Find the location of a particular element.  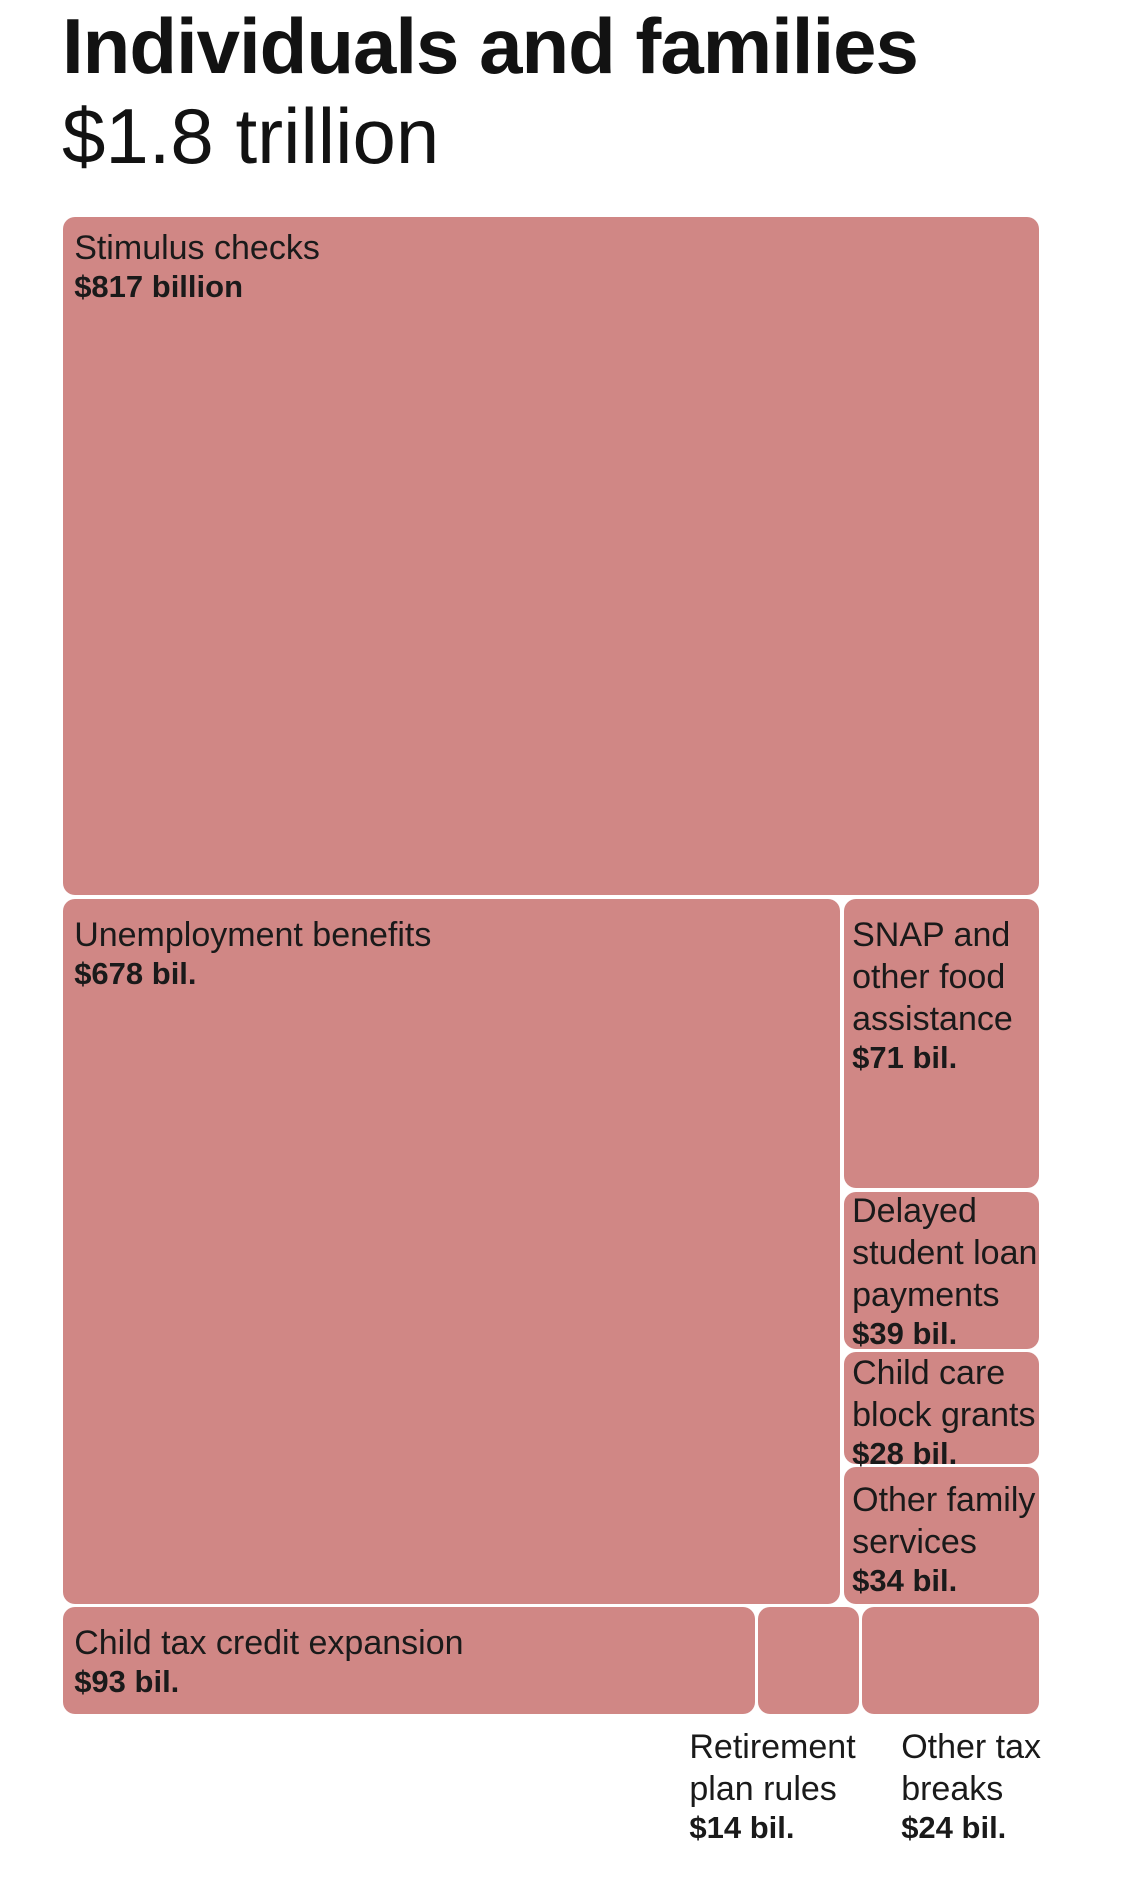

tile-name: Retirement plan rules is located at coordinates (772, 1767).